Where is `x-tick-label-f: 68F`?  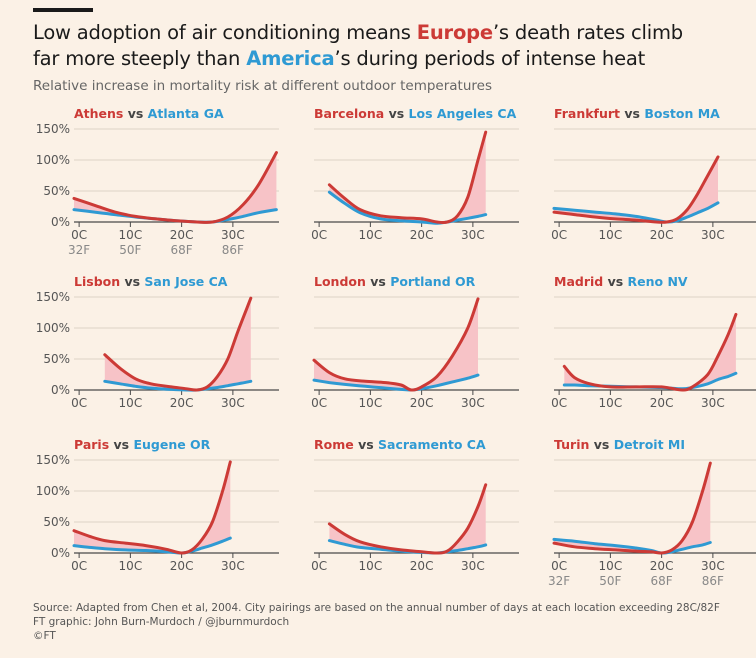 x-tick-label-f: 68F is located at coordinates (182, 250).